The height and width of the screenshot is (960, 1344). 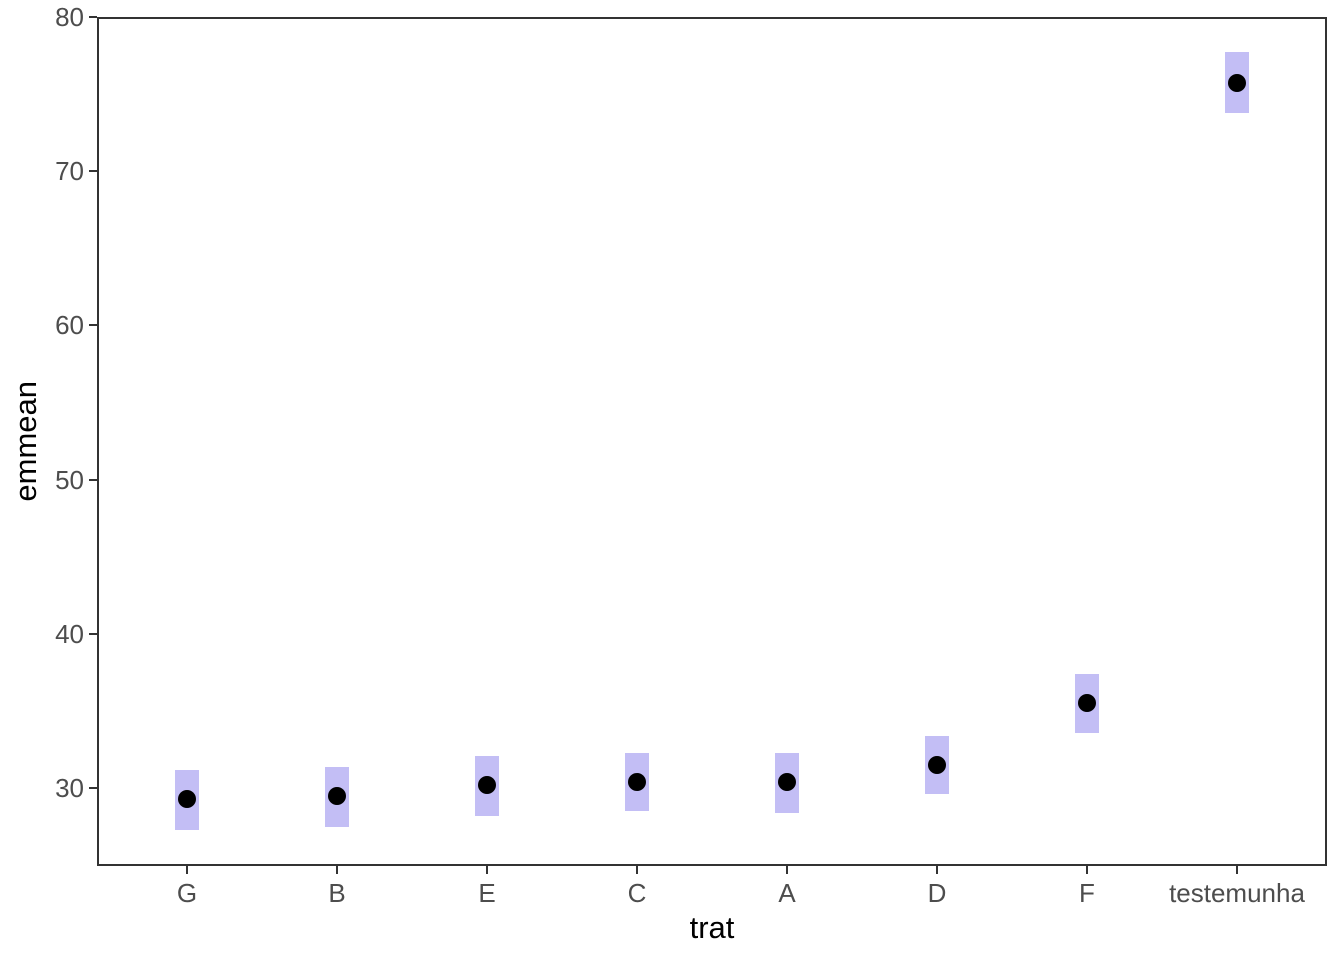 What do you see at coordinates (69, 479) in the screenshot?
I see `y-tick-label: 50` at bounding box center [69, 479].